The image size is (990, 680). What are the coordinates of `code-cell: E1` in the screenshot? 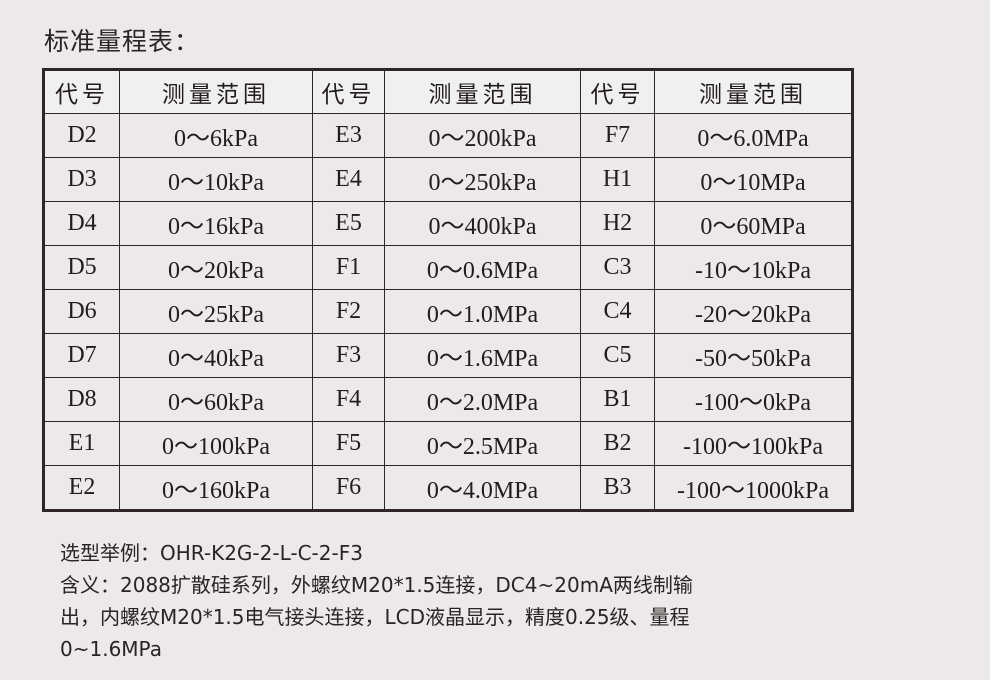 It's located at (81, 443).